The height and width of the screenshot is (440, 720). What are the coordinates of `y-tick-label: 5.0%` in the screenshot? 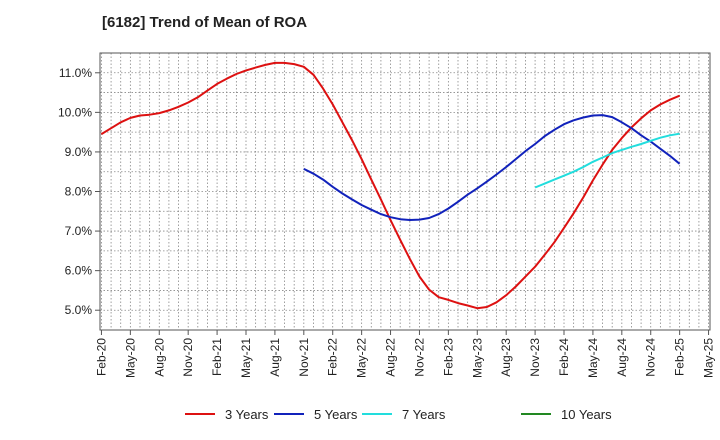 It's located at (79, 310).